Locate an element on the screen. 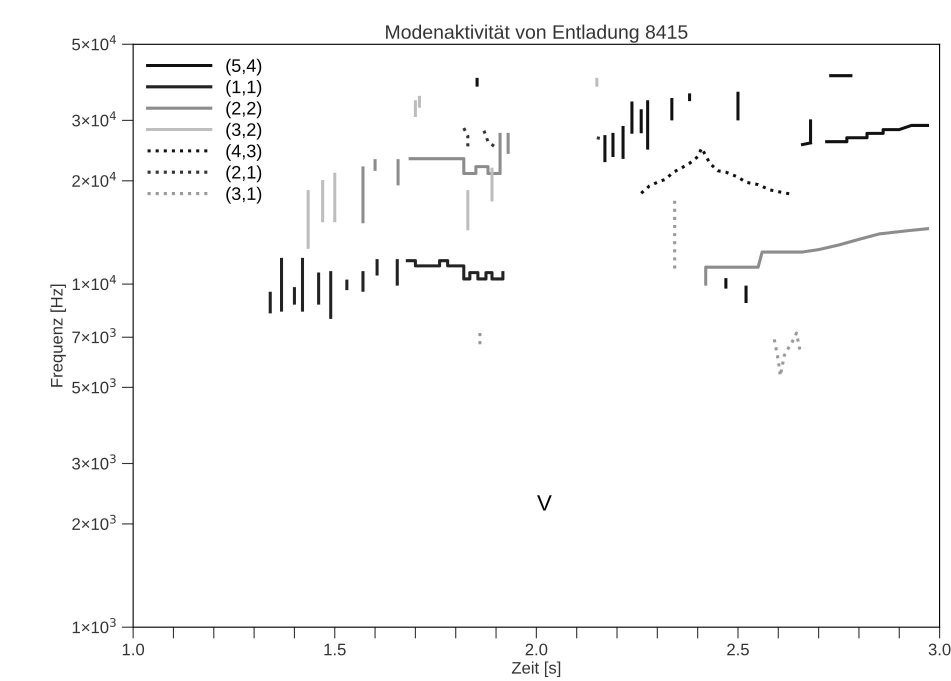  legend-label: (5,4) is located at coordinates (244, 67).